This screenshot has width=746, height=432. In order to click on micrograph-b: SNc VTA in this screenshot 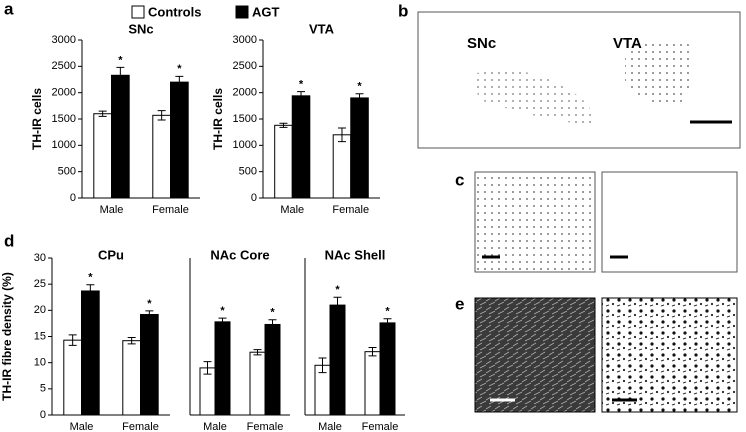, I will do `click(579, 80)`.